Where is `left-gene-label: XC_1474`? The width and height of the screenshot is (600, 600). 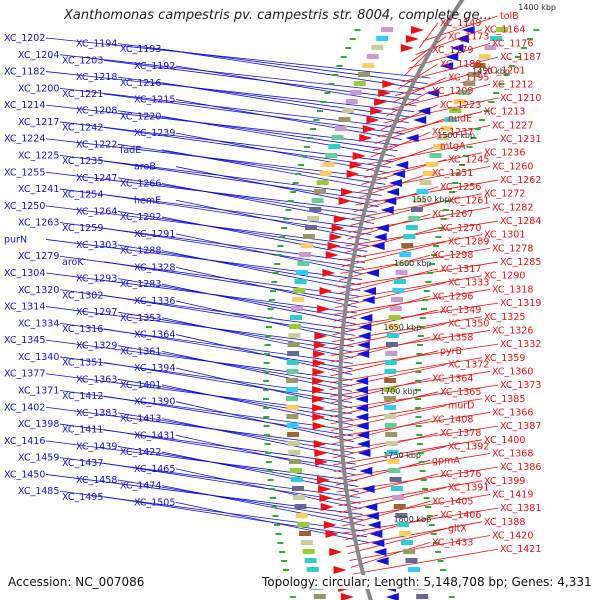 left-gene-label: XC_1474 is located at coordinates (140, 486).